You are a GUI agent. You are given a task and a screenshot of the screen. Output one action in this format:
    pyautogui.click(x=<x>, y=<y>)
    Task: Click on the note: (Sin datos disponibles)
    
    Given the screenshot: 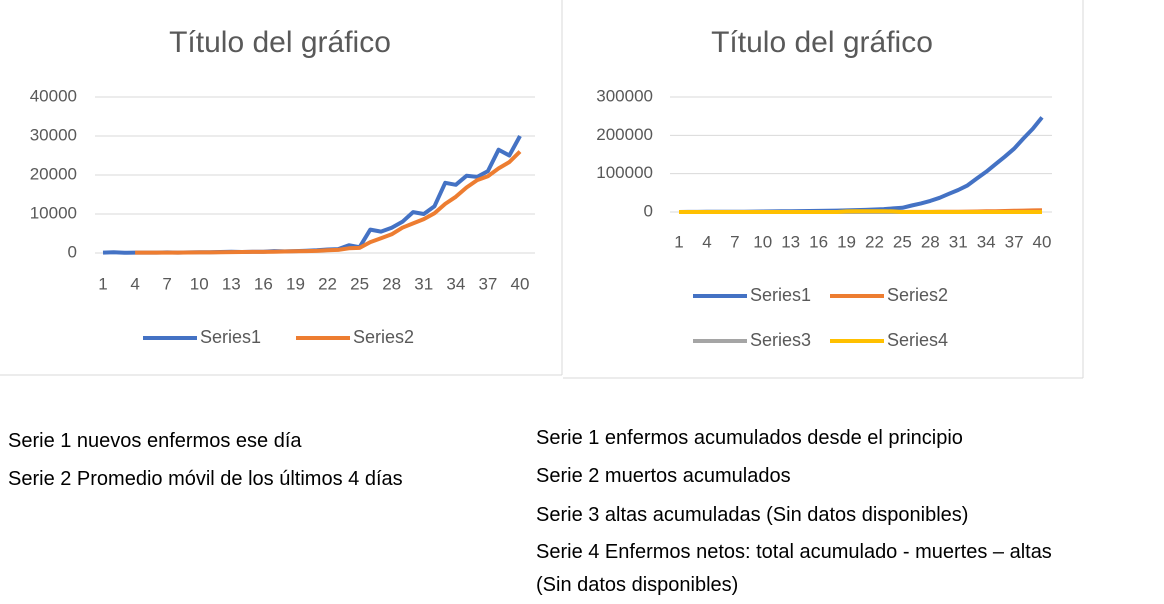 What is the action you would take?
    pyautogui.click(x=637, y=585)
    